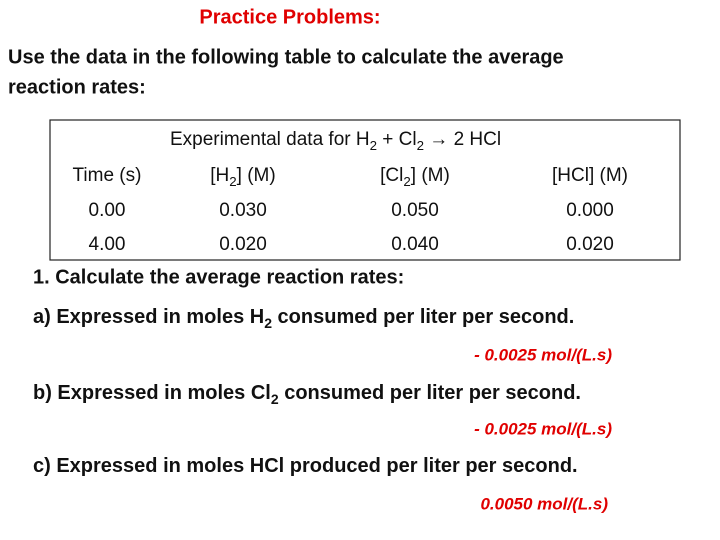  I want to click on slide-title: Practice Problems:, so click(289, 17).